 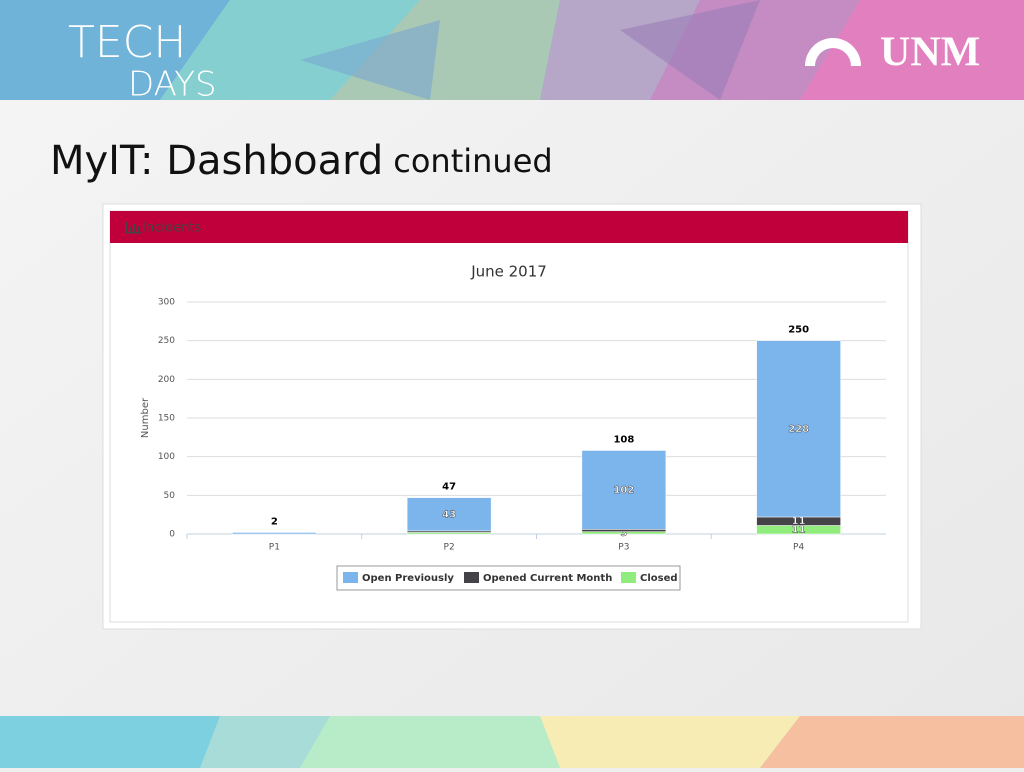 What do you see at coordinates (508, 272) in the screenshot?
I see `chart-title: June 2017` at bounding box center [508, 272].